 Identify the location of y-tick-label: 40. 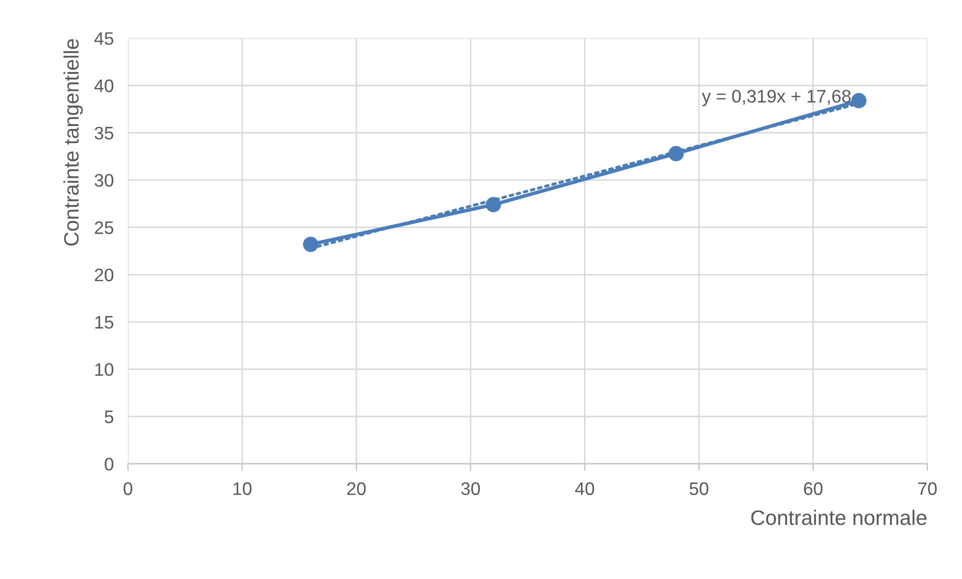
(104, 85).